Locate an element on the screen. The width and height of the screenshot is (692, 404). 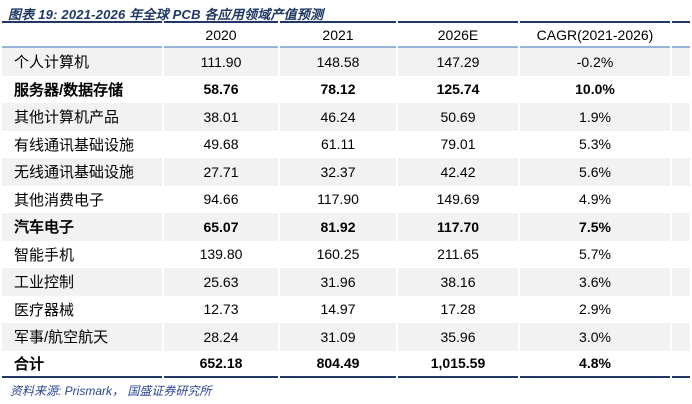
row-label: 有线通讯基础设施 is located at coordinates (74, 145).